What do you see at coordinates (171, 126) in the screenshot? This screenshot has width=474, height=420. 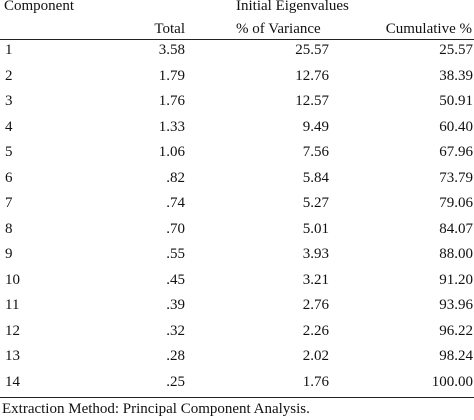 I see `cell-total: 1.33` at bounding box center [171, 126].